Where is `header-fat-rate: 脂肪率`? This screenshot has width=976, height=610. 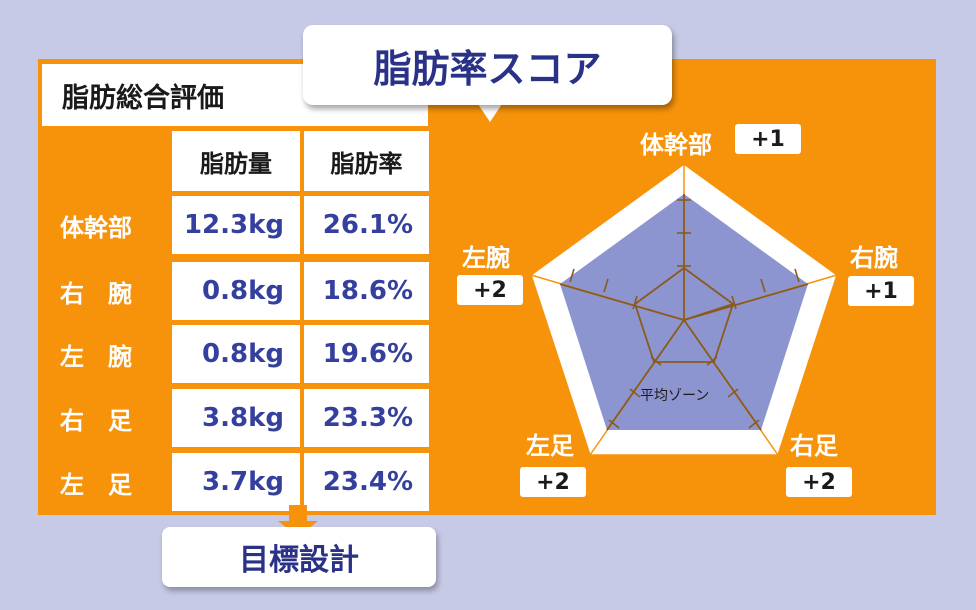
header-fat-rate: 脂肪率 is located at coordinates (366, 161).